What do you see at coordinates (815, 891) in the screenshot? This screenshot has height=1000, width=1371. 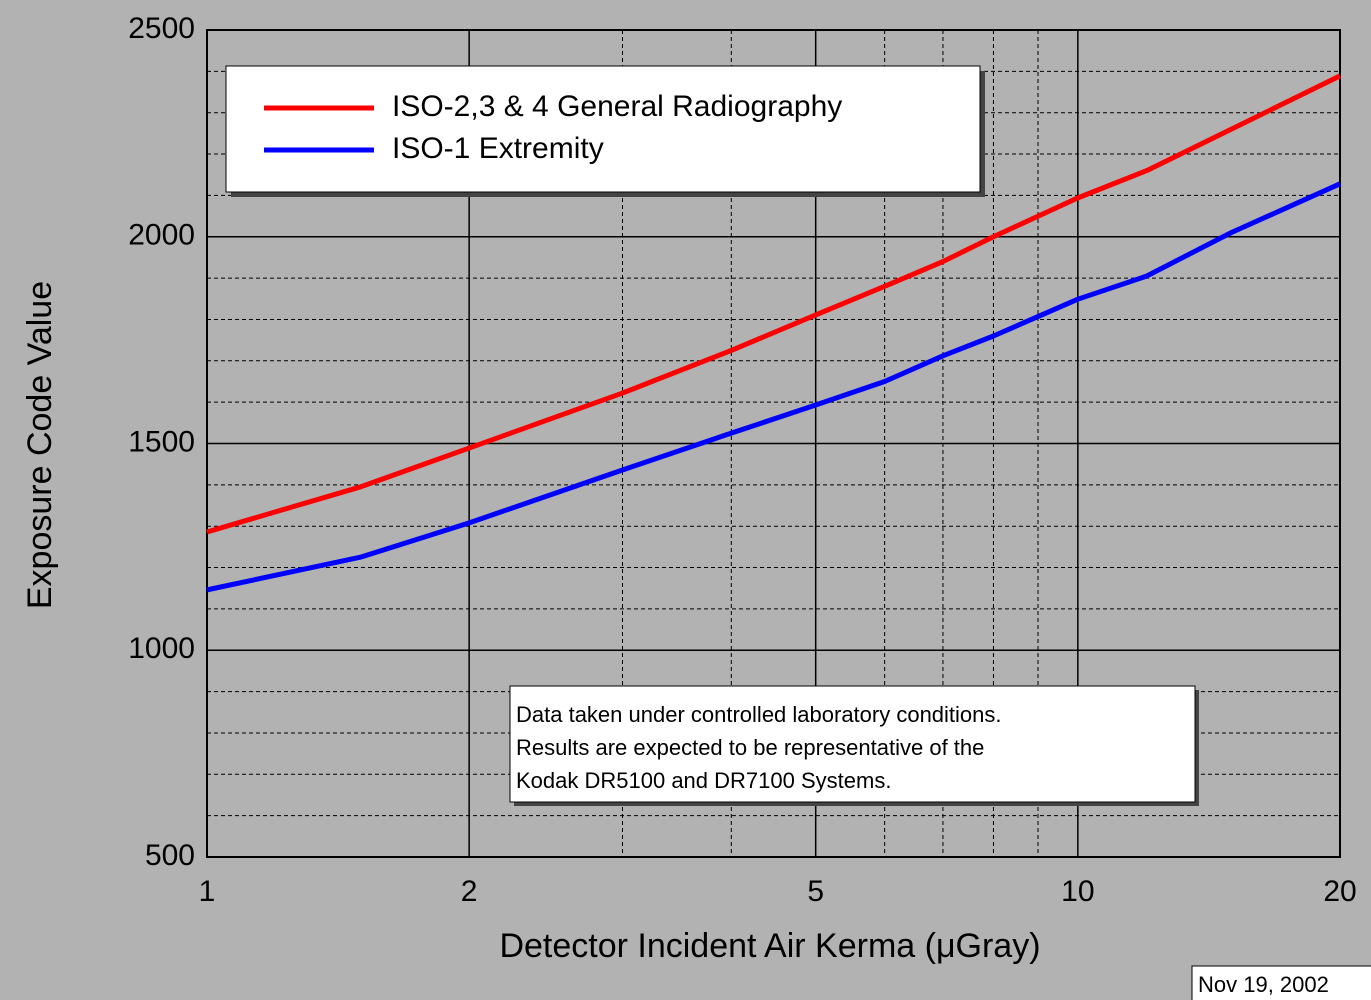 I see `x-tick-label: 5` at bounding box center [815, 891].